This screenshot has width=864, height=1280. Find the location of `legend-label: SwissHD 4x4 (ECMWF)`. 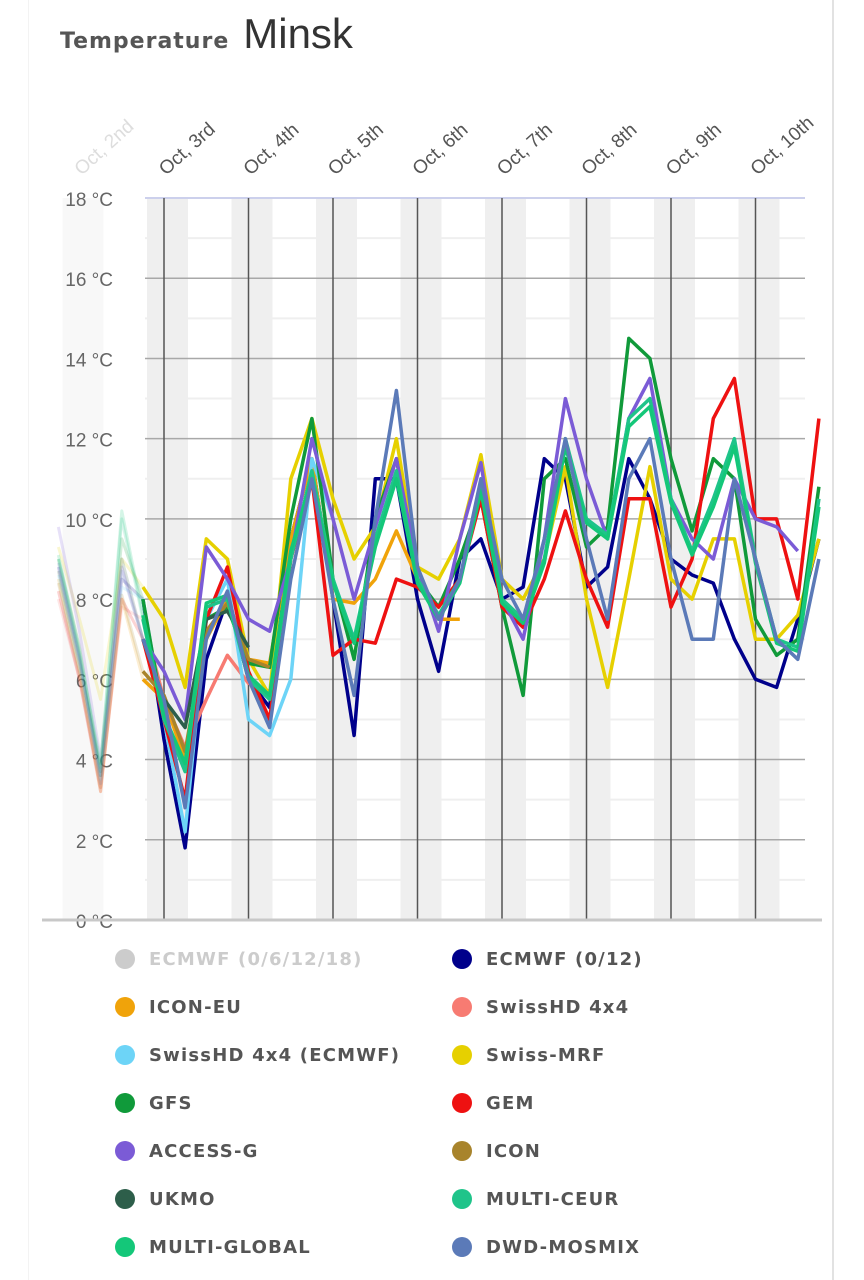

legend-label: SwissHD 4x4 (ECMWF) is located at coordinates (275, 1055).